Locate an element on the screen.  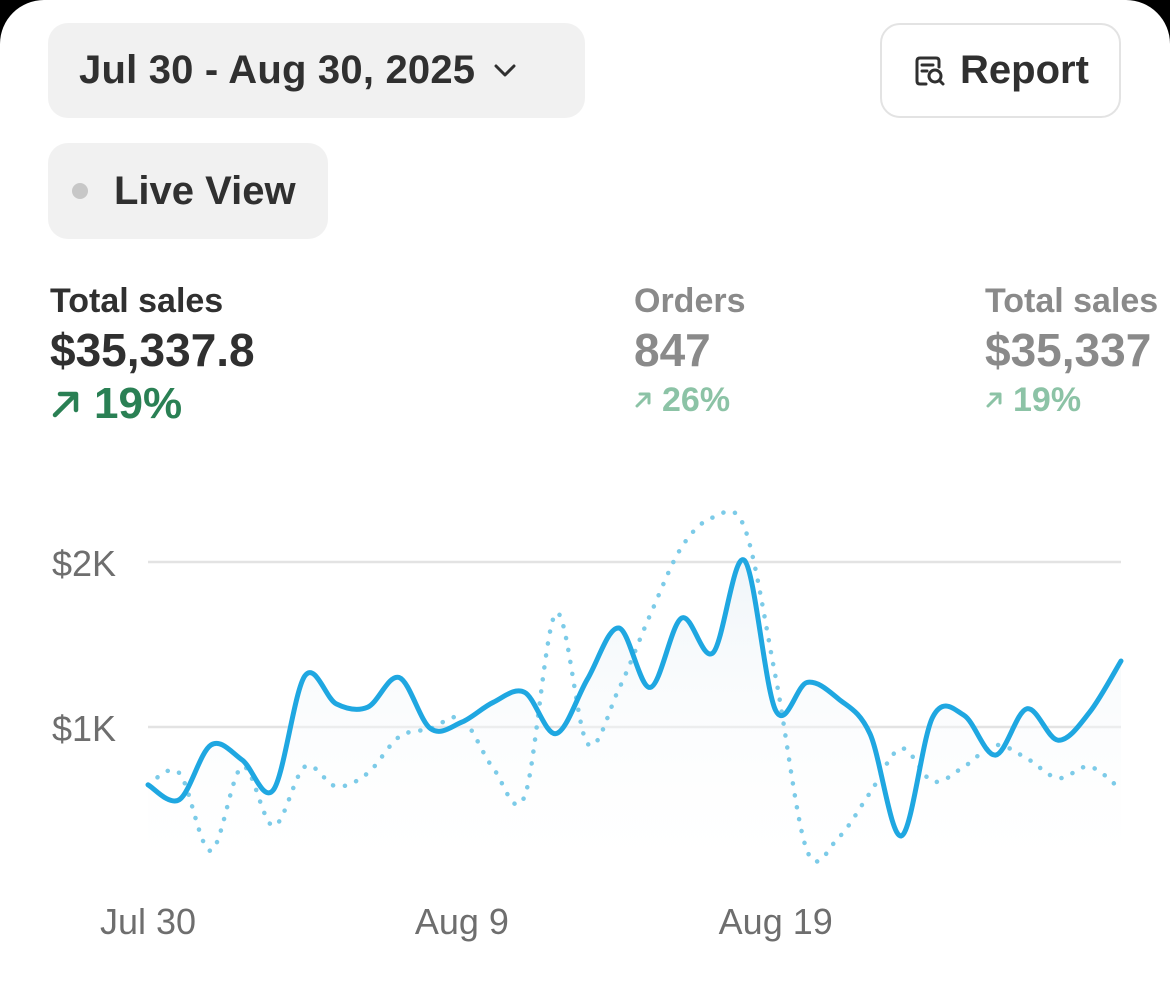
metric-change: 26% is located at coordinates (690, 400).